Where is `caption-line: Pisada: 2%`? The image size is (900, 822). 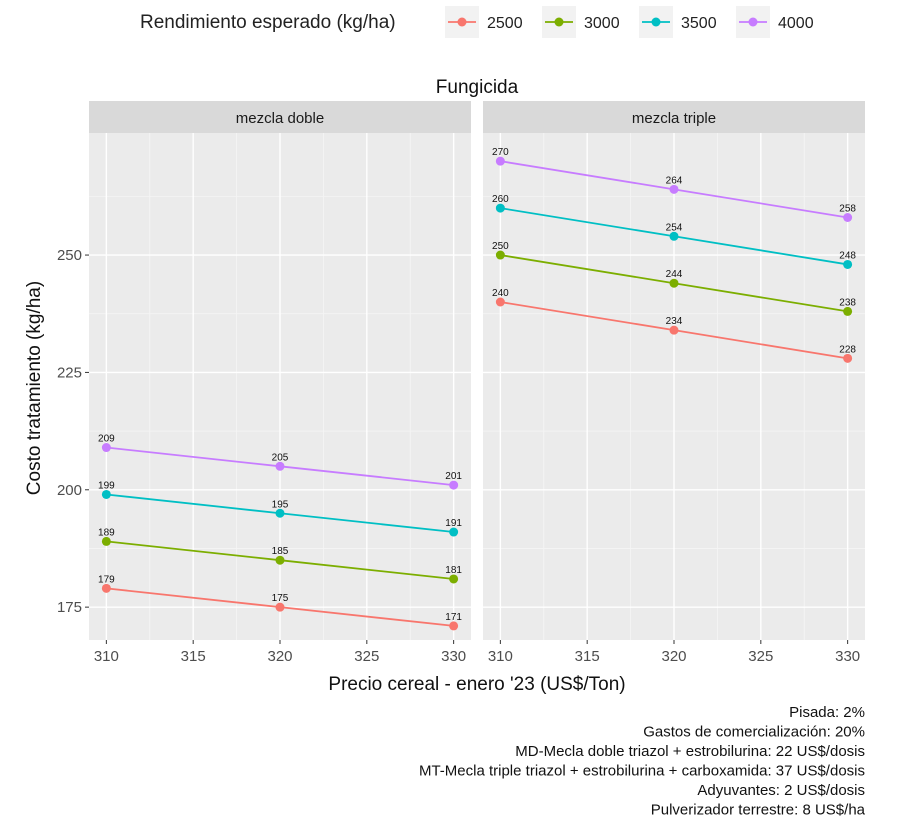
caption-line: Pisada: 2% is located at coordinates (827, 712).